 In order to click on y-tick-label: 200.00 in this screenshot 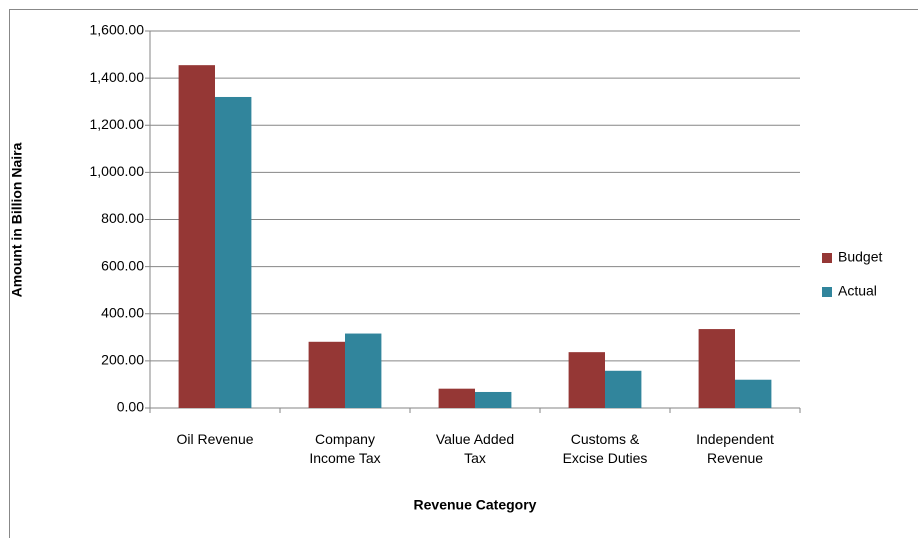, I will do `click(122, 360)`.